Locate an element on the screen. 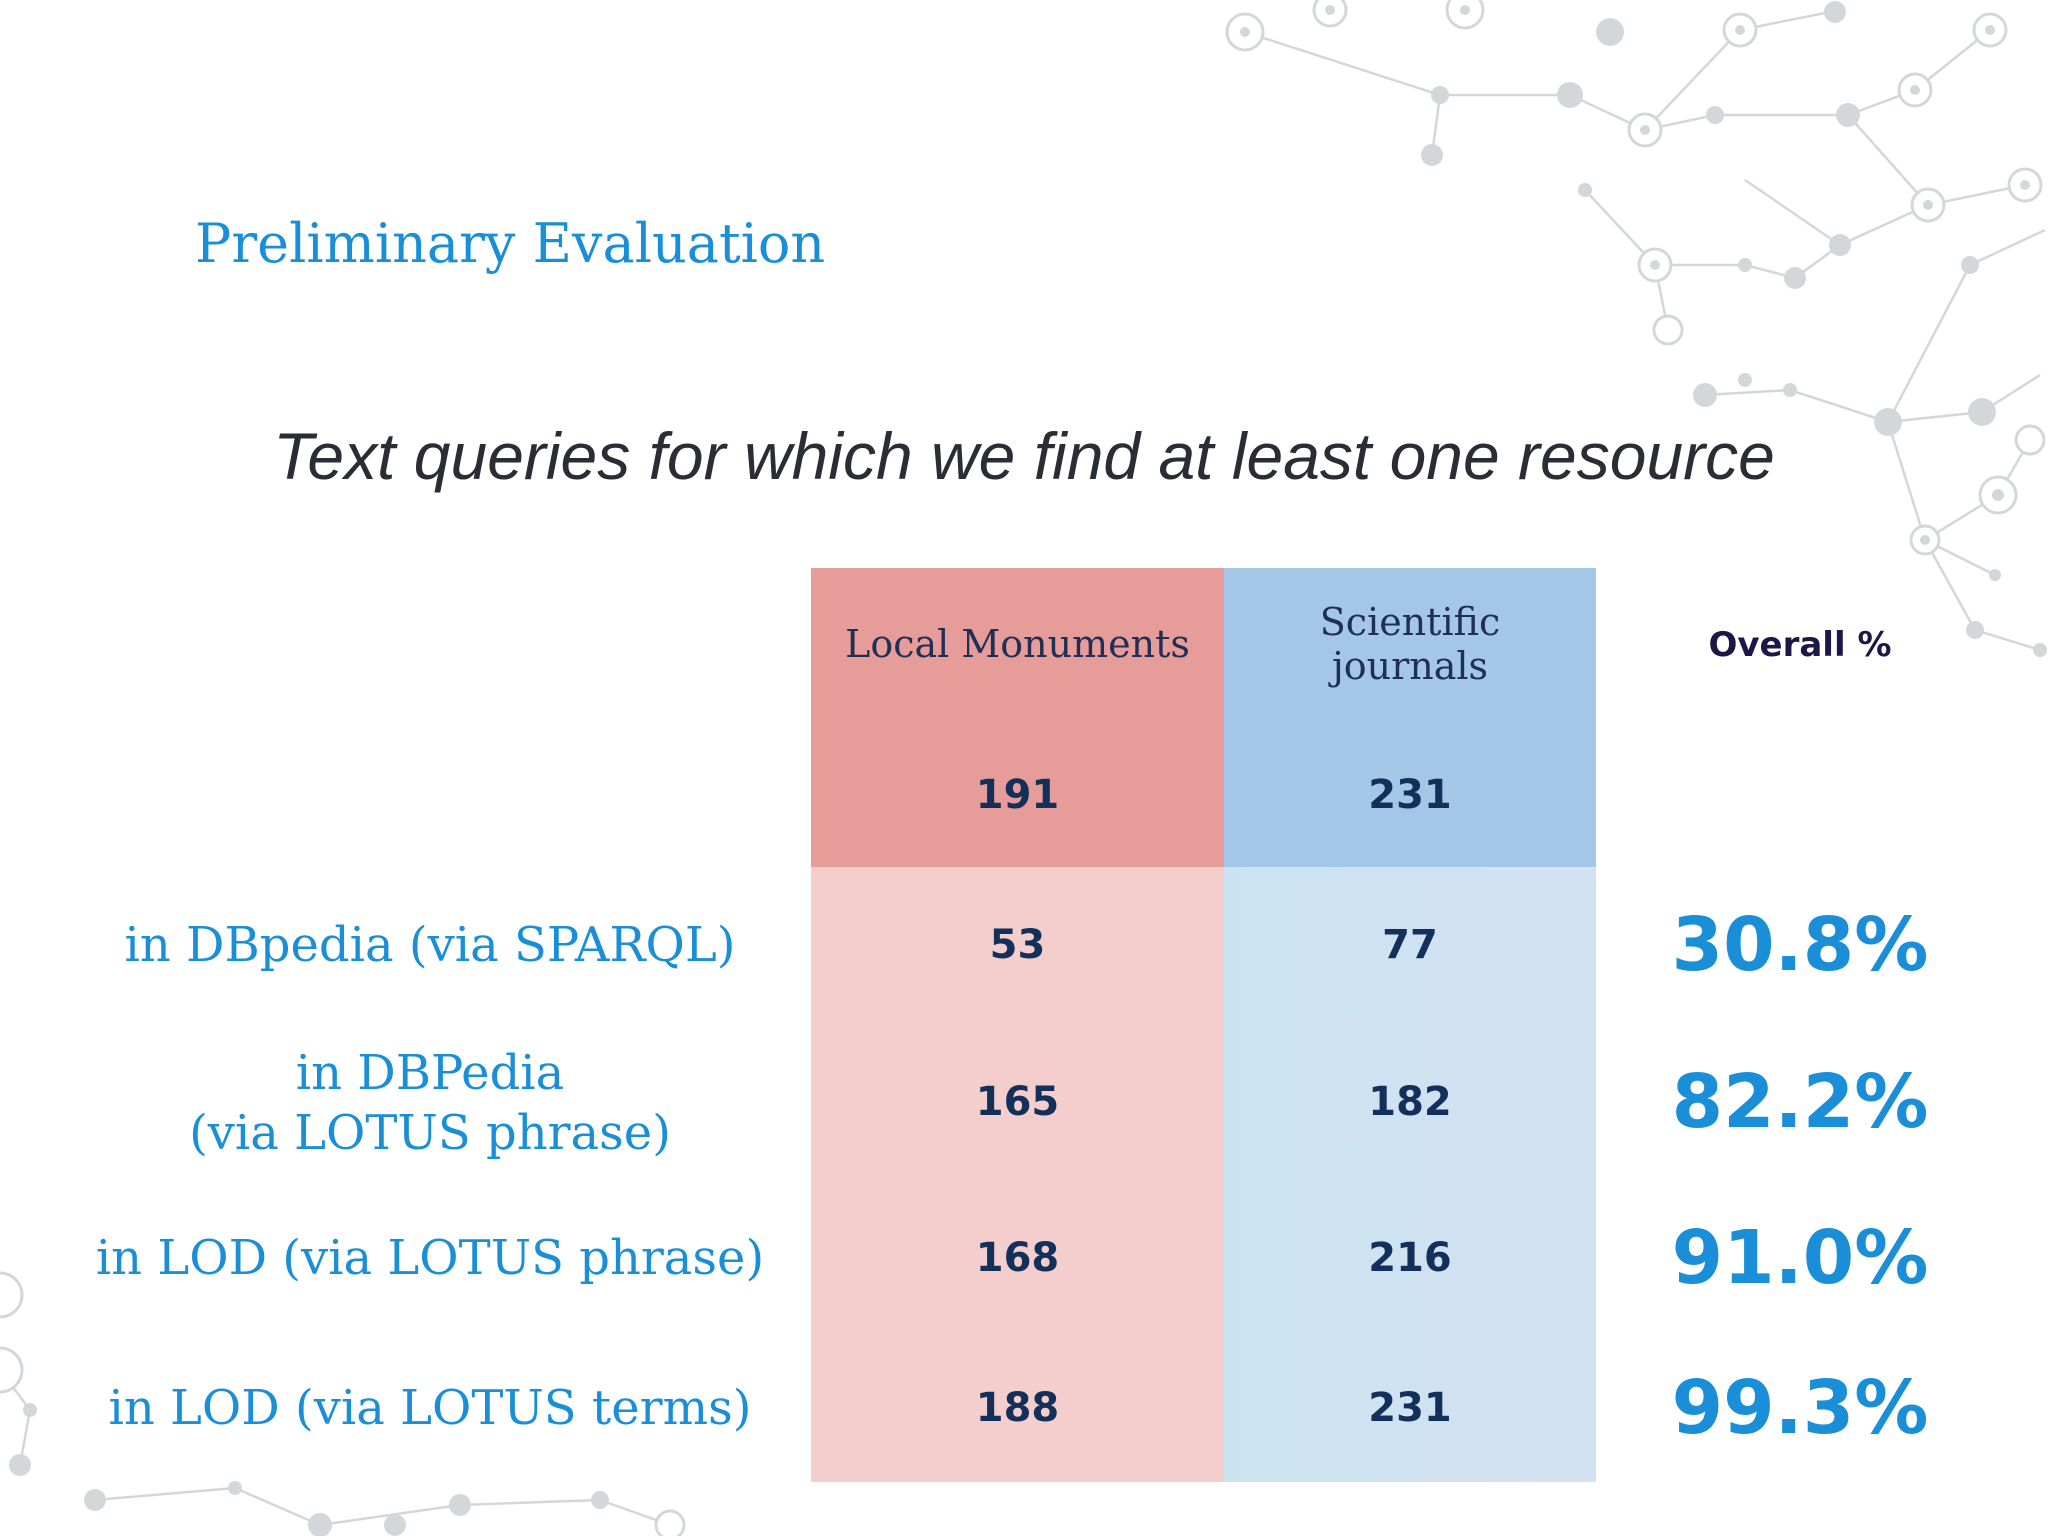 Image resolution: width=2048 pixels, height=1536 pixels. column-header-overall: Overall % is located at coordinates (1800, 645).